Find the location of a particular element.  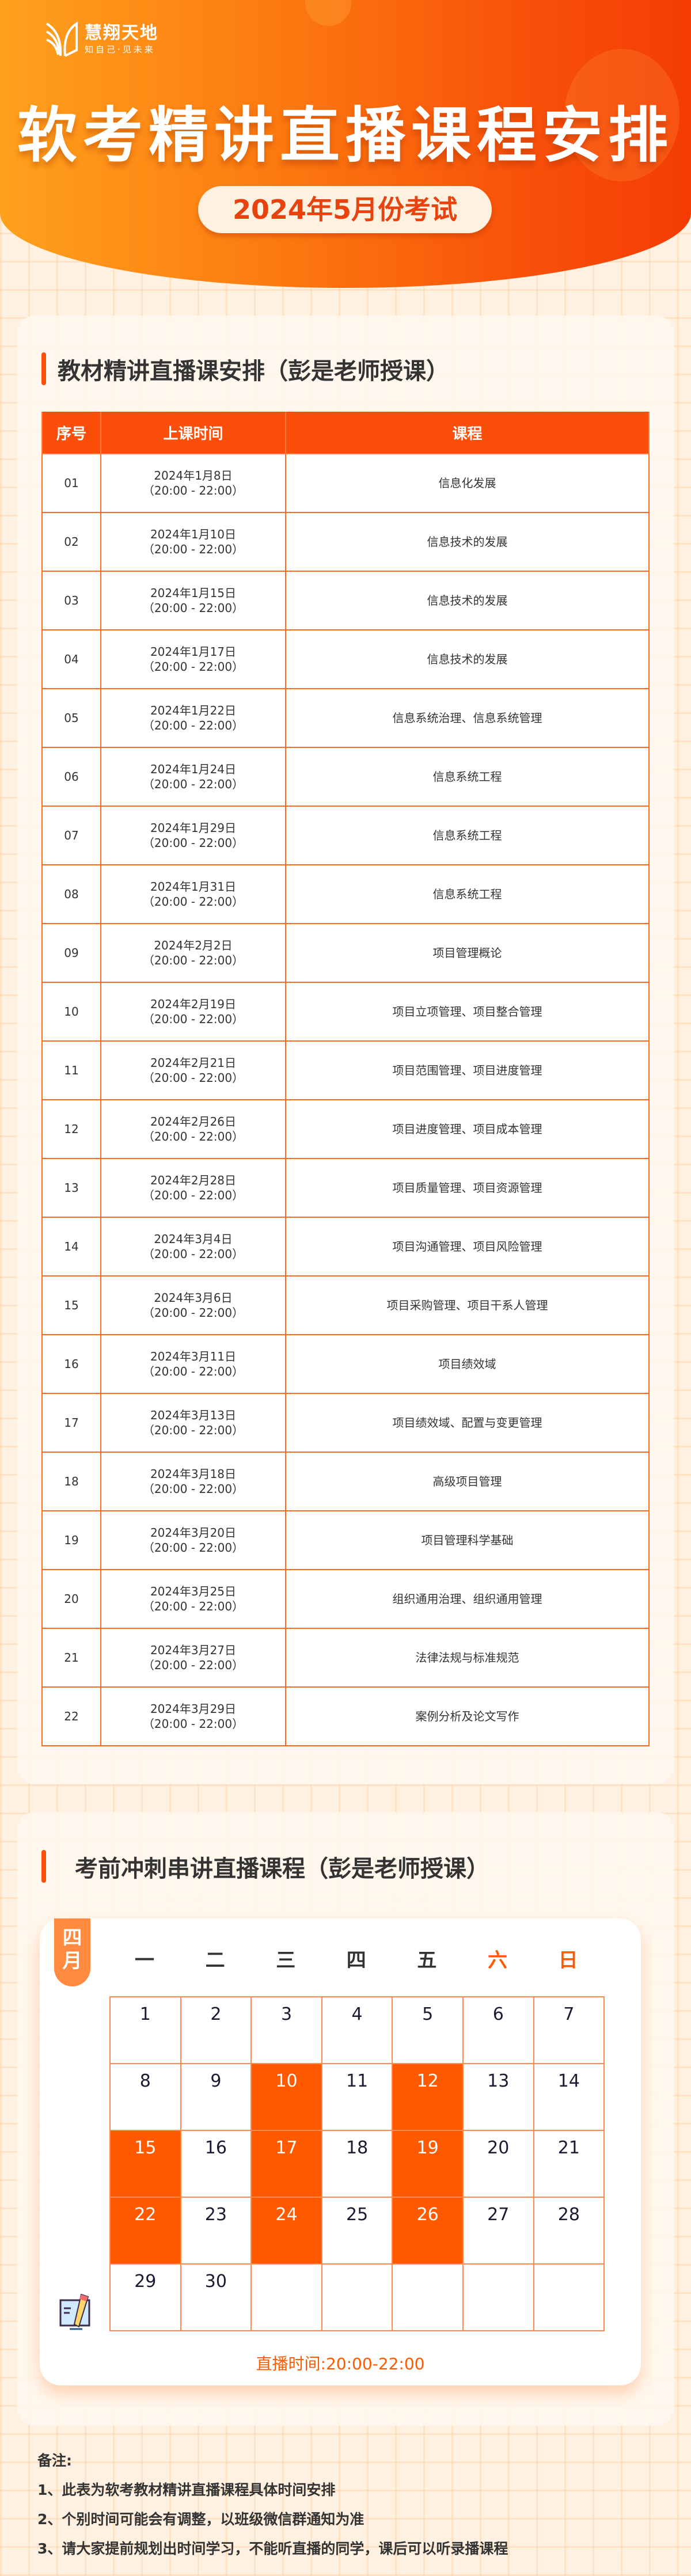

row-date: 2024年3月6日 is located at coordinates (193, 1298).